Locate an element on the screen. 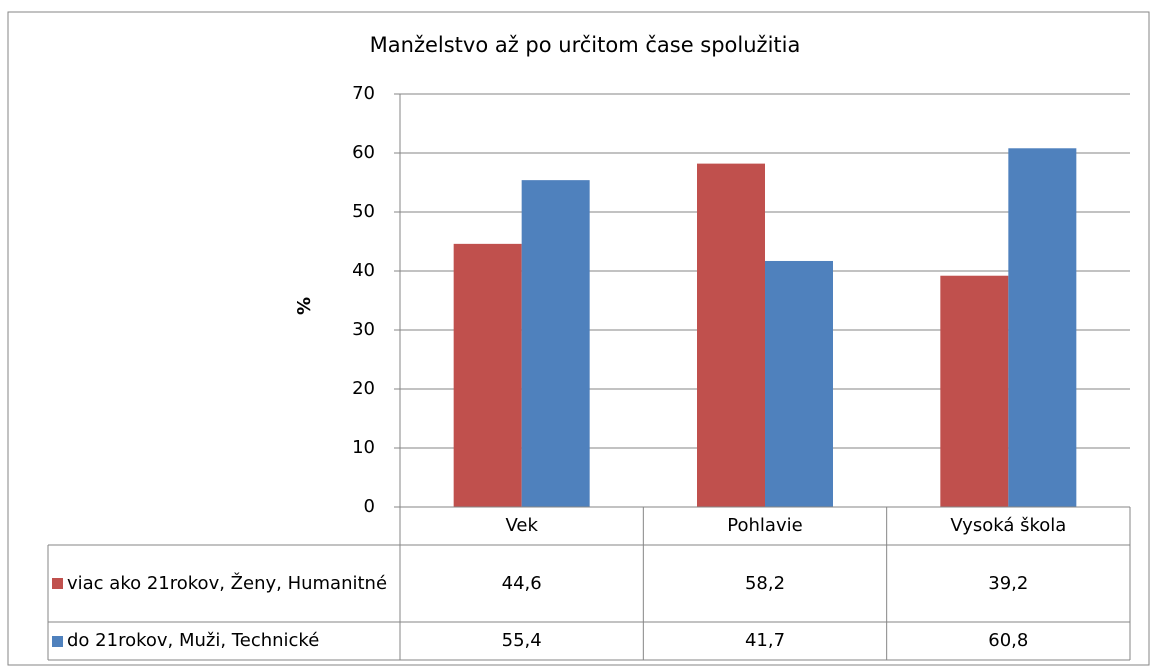 This screenshot has height=667, width=1151. y-axis-label: % is located at coordinates (304, 306).